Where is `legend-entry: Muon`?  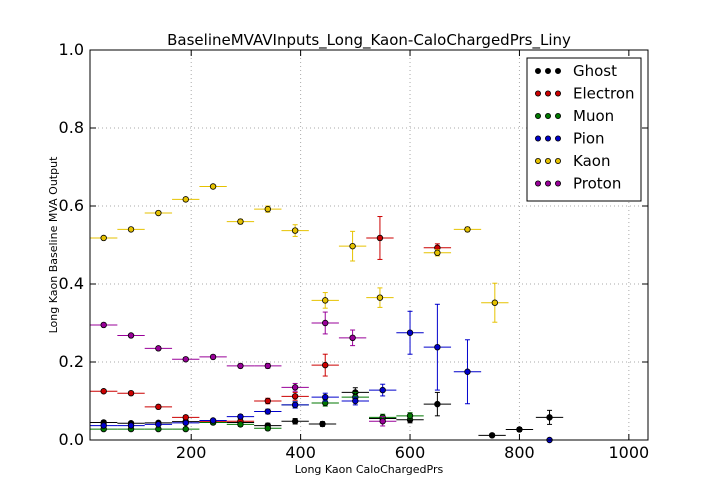
legend-entry: Muon is located at coordinates (574, 116).